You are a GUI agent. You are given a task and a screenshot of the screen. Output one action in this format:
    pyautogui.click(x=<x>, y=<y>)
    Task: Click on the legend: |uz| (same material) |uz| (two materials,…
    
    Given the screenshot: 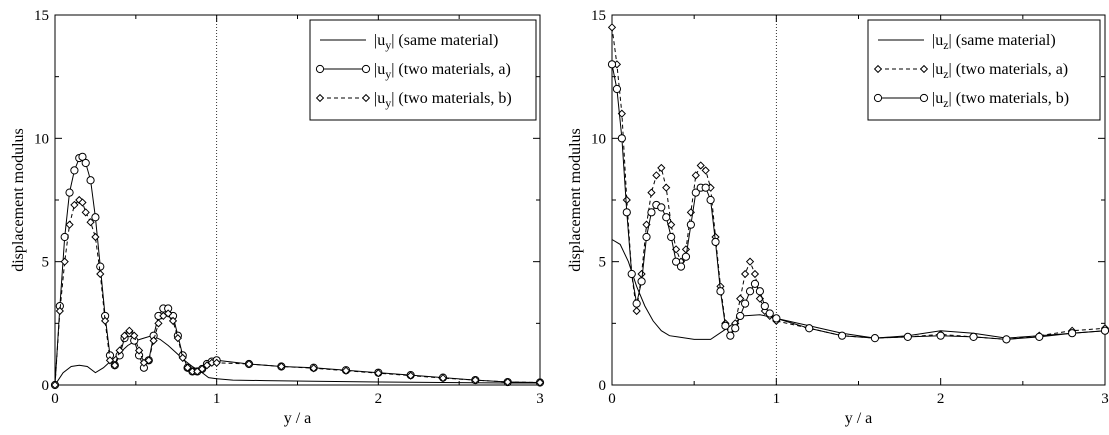 What is the action you would take?
    pyautogui.click(x=984, y=70)
    